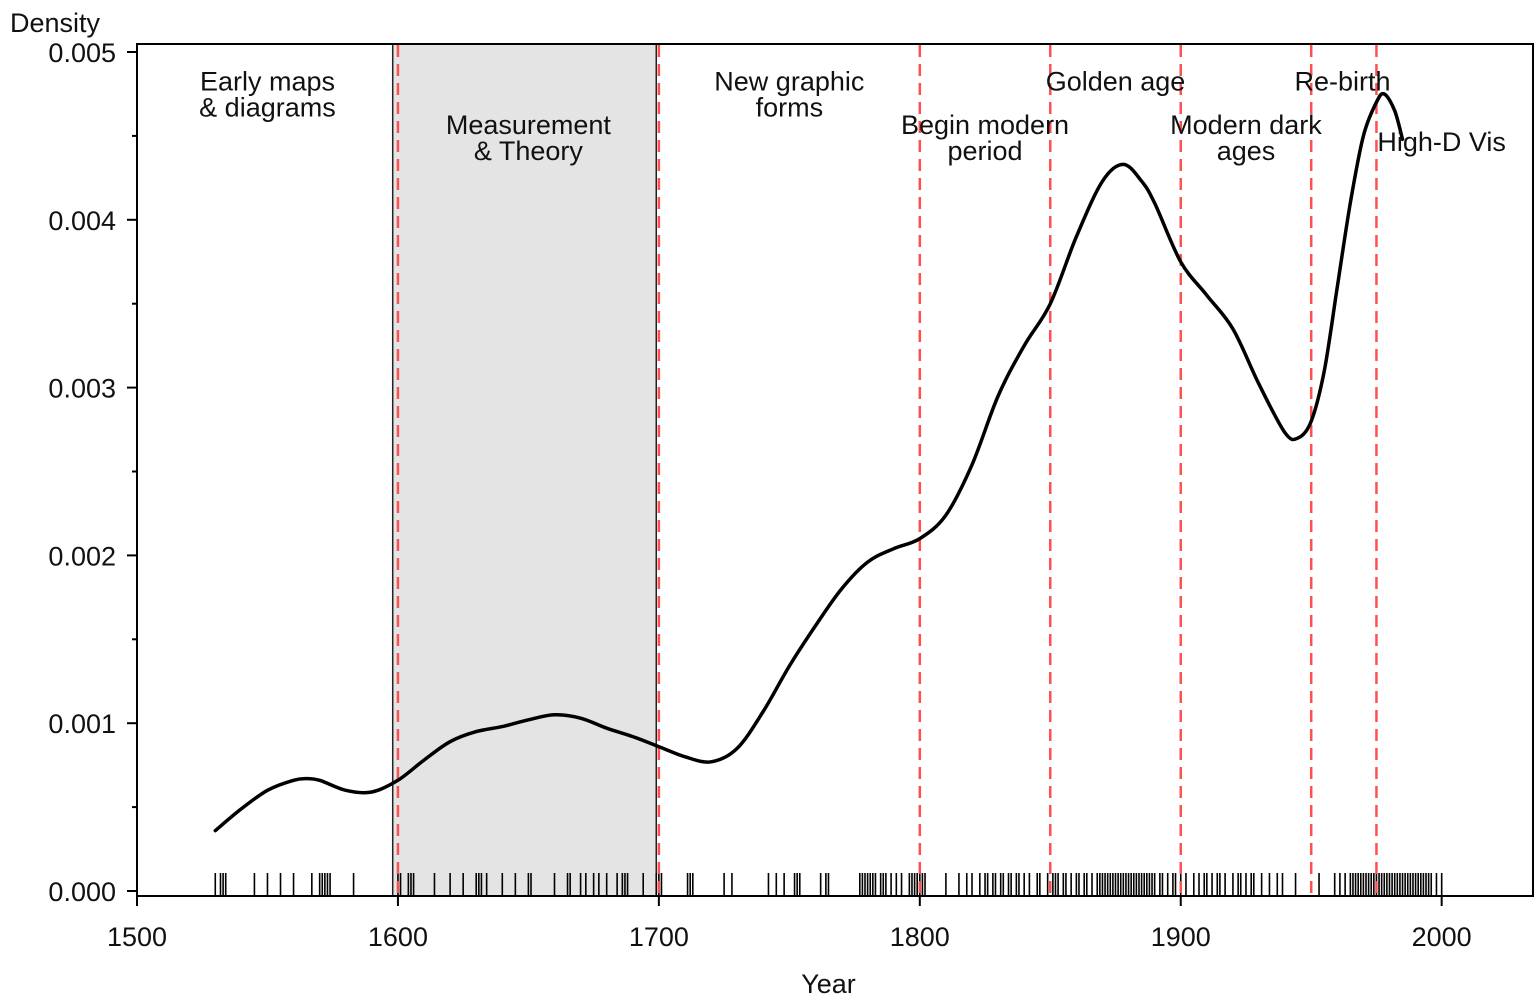 This screenshot has height=1001, width=1537. I want to click on y-tick-label: 0.000, so click(82, 892).